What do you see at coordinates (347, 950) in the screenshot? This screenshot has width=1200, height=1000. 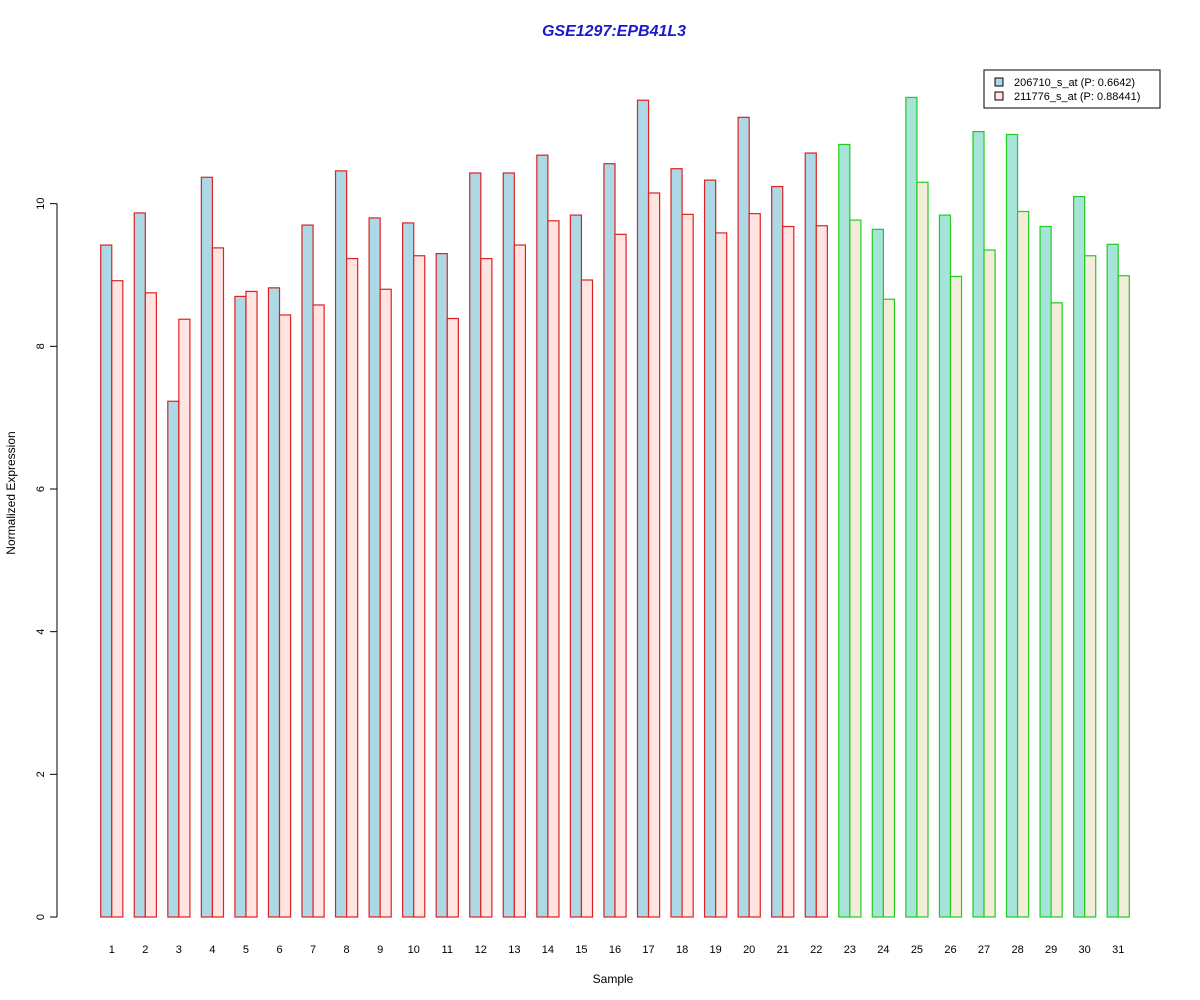 I see `x-tick-label: 8` at bounding box center [347, 950].